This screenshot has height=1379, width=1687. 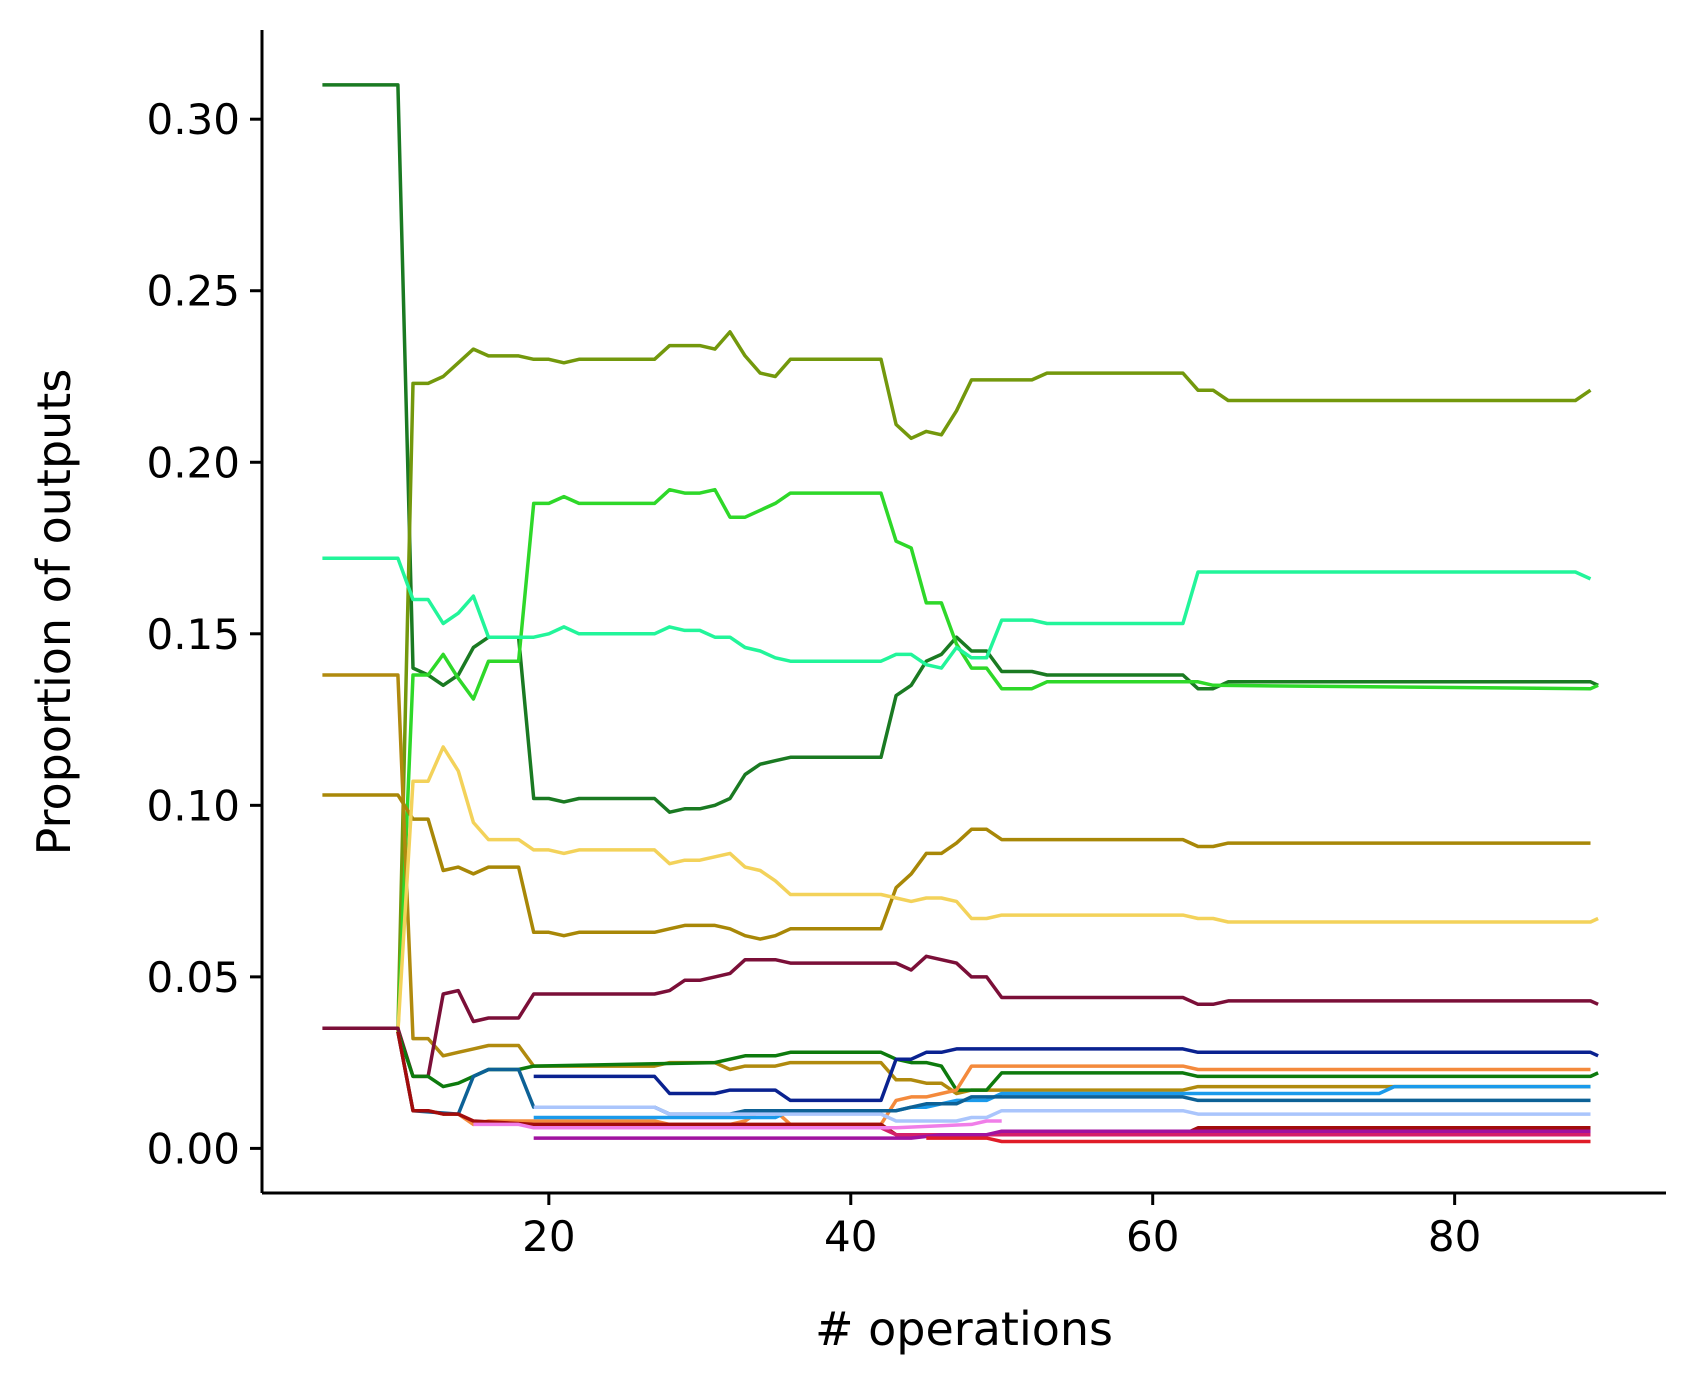 I want to click on y-tick-label: 0.00, so click(x=193, y=1148).